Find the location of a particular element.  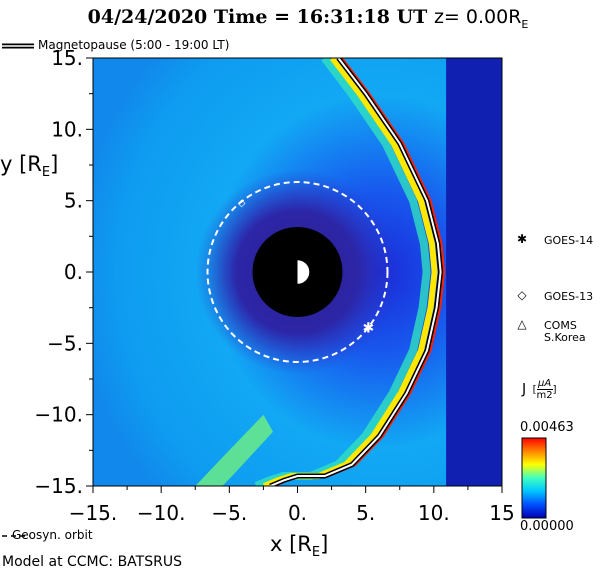

geosync-orbit is located at coordinates (297, 272).